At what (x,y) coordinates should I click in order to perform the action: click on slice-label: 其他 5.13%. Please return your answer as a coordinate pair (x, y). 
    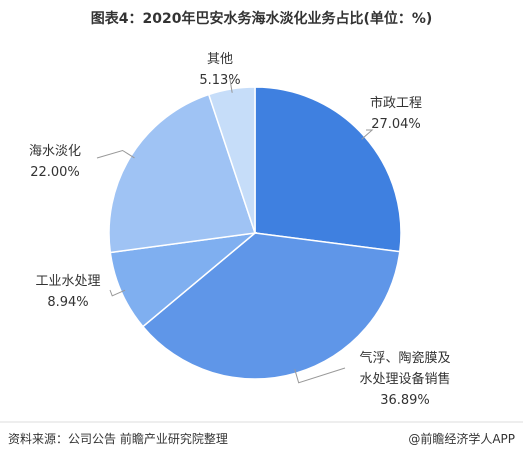
    Looking at the image, I should click on (219, 70).